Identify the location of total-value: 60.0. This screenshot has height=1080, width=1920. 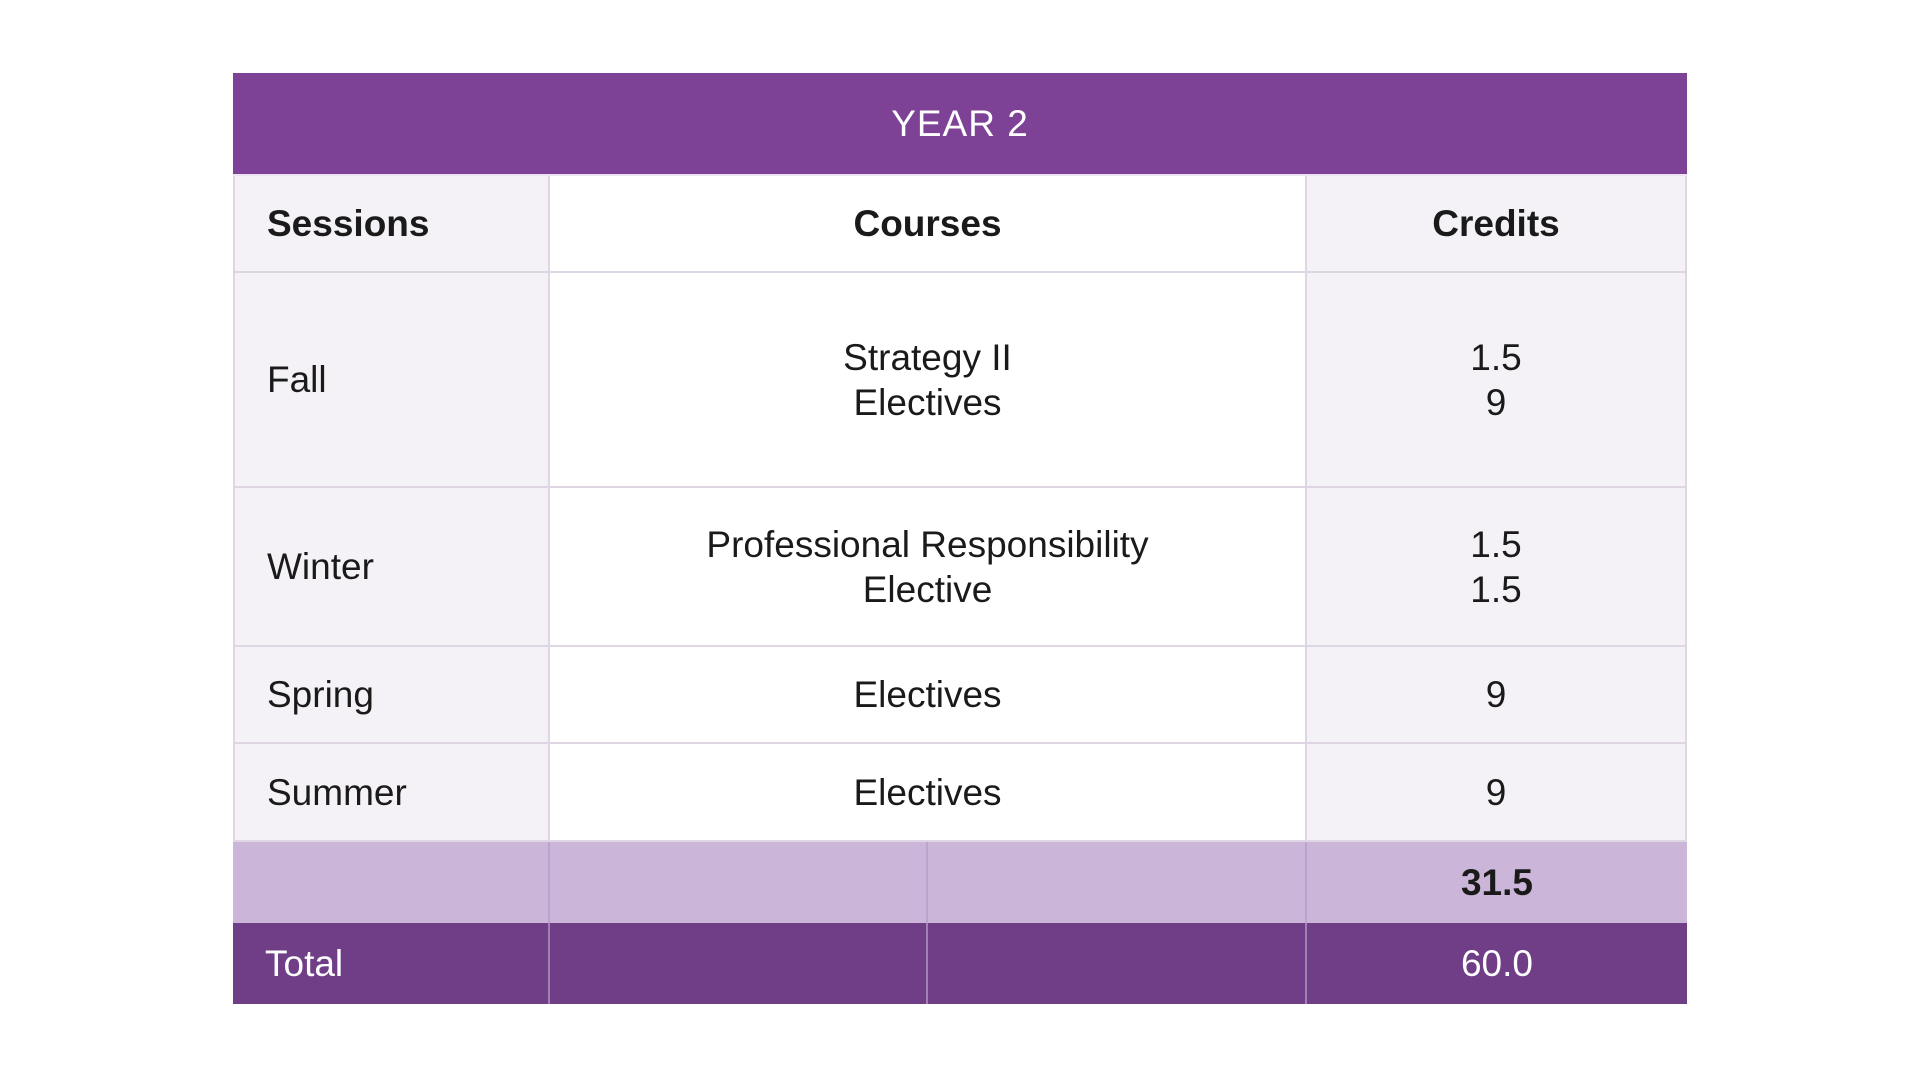
(1496, 963).